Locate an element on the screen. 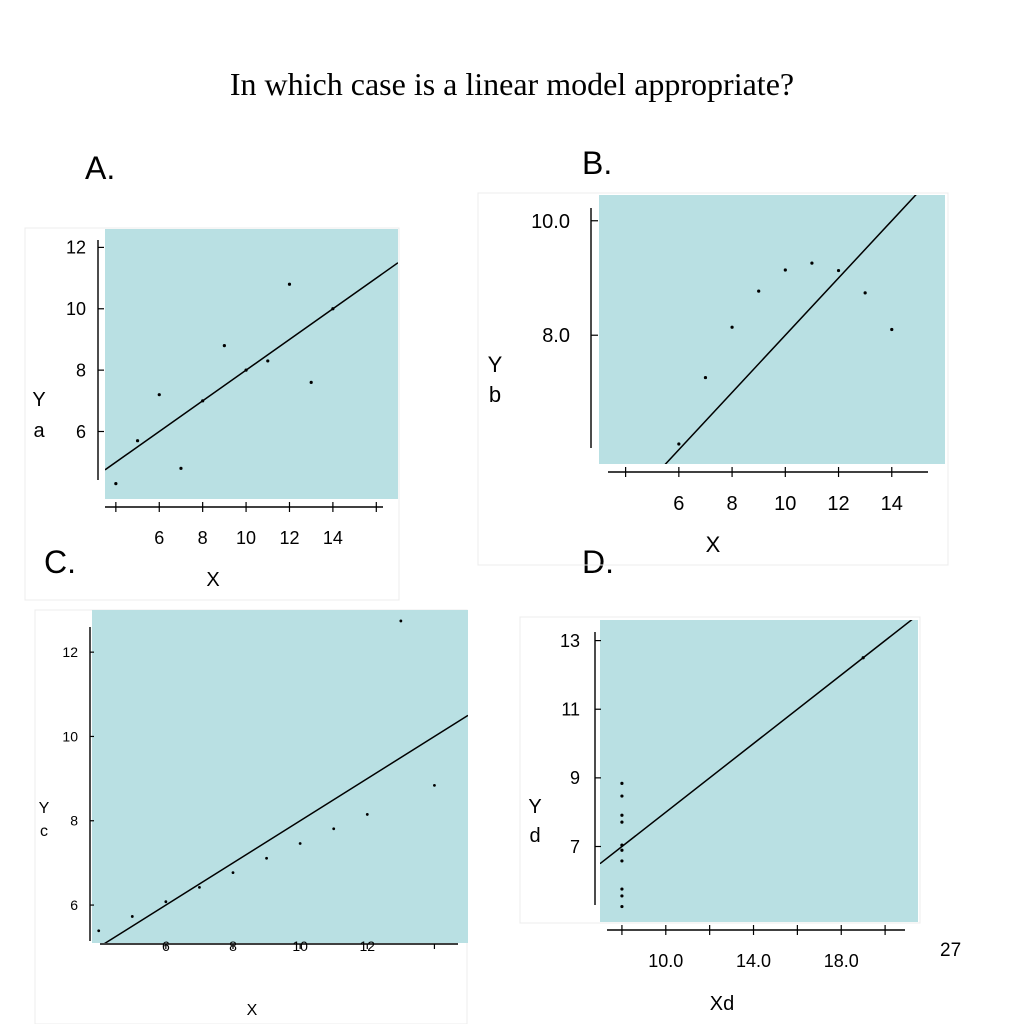 Image resolution: width=1024 pixels, height=1024 pixels. x-tick-label: 10.0 is located at coordinates (665, 961).